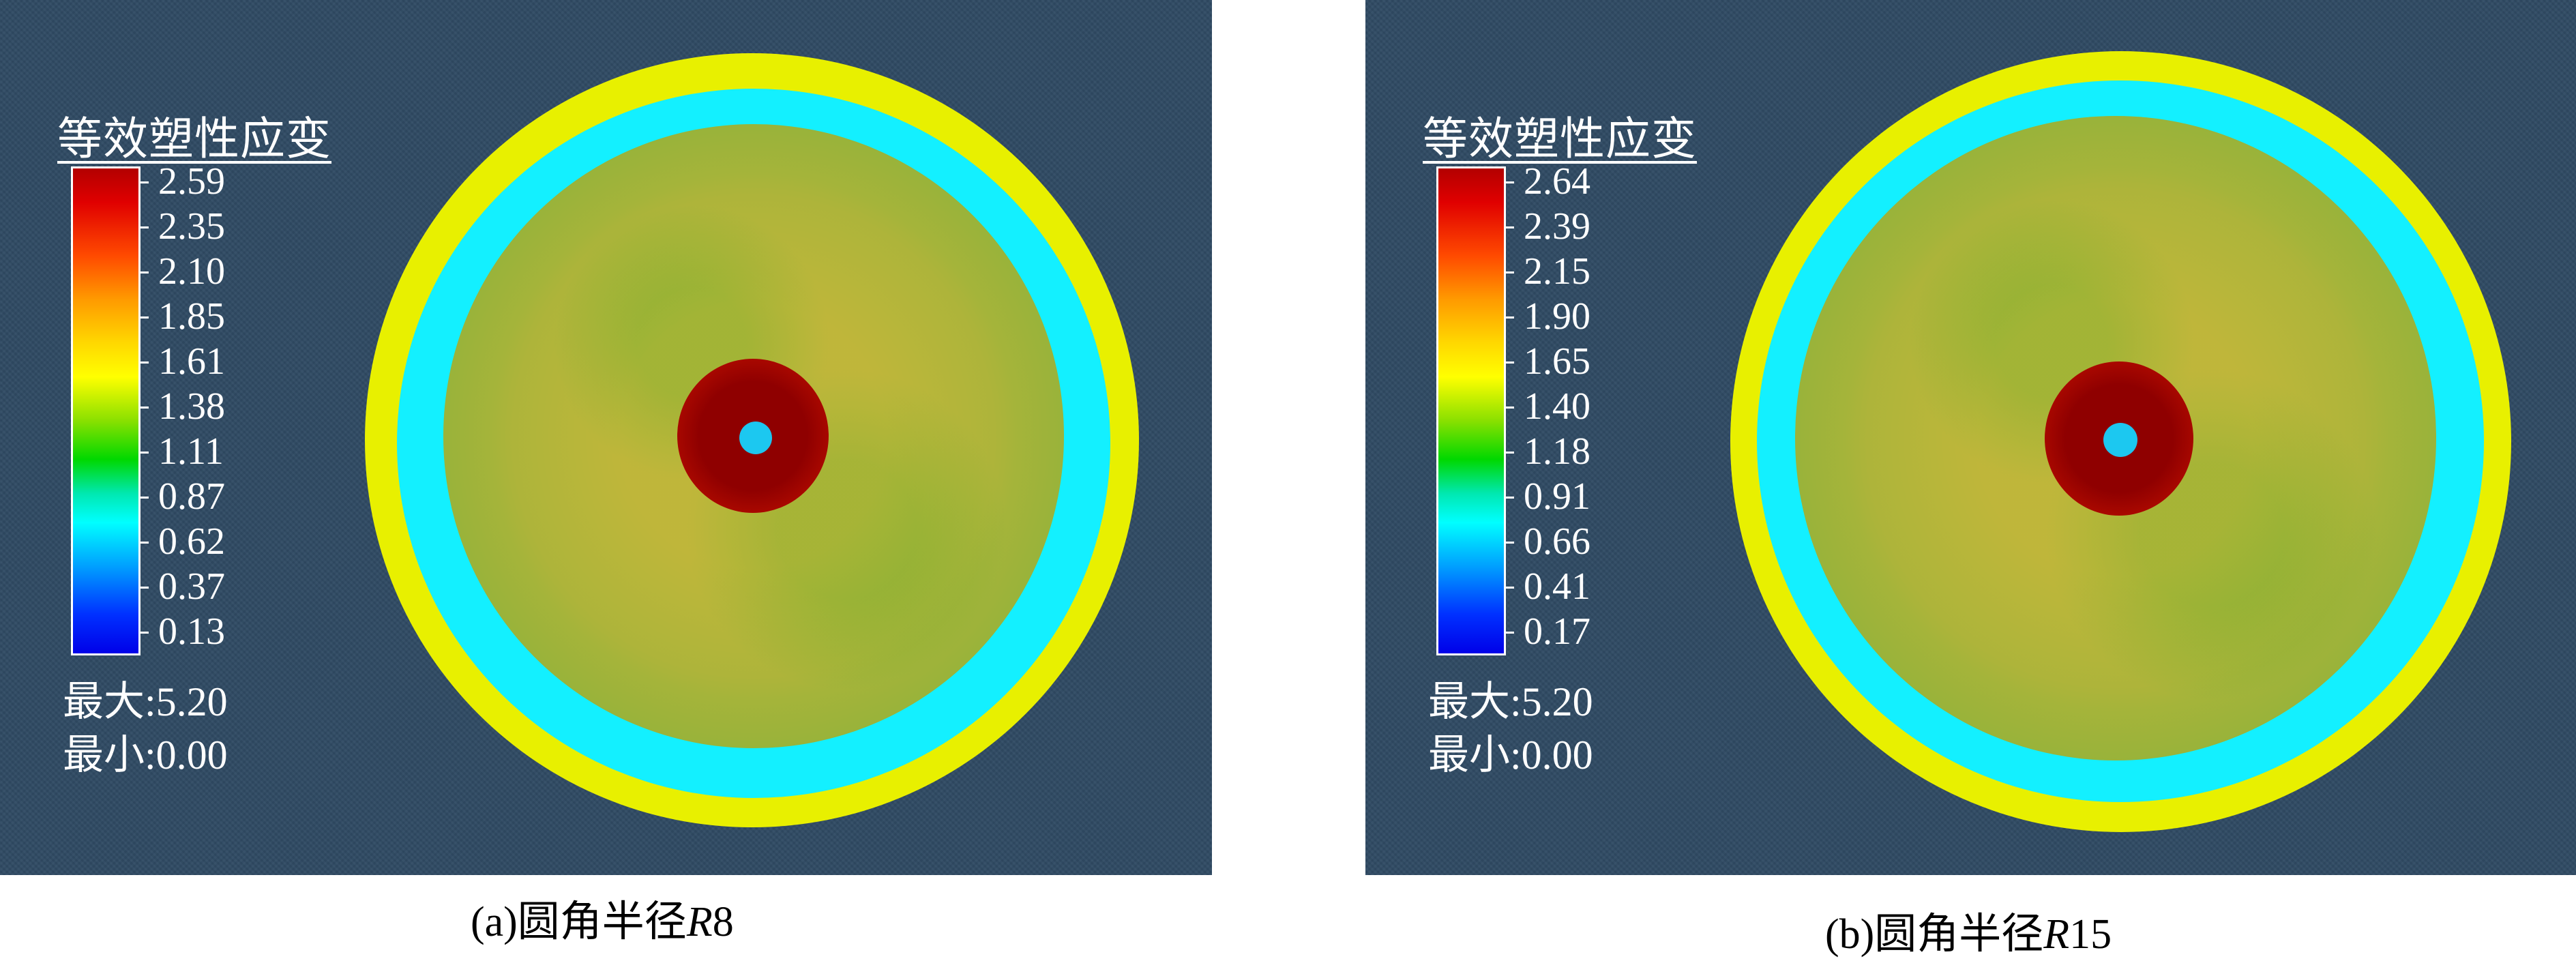 The height and width of the screenshot is (961, 2576). I want to click on colorbar-tick-label: 2.15, so click(1547, 272).